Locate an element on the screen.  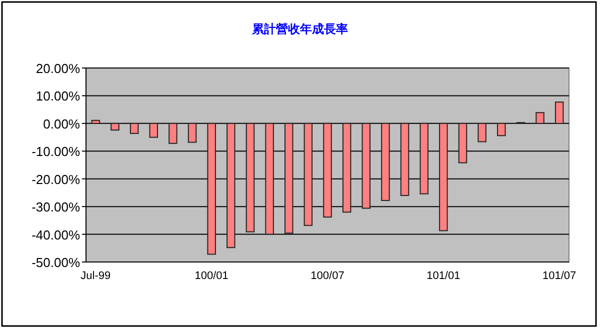
y-tick-label: -20.00% is located at coordinates (56, 179).